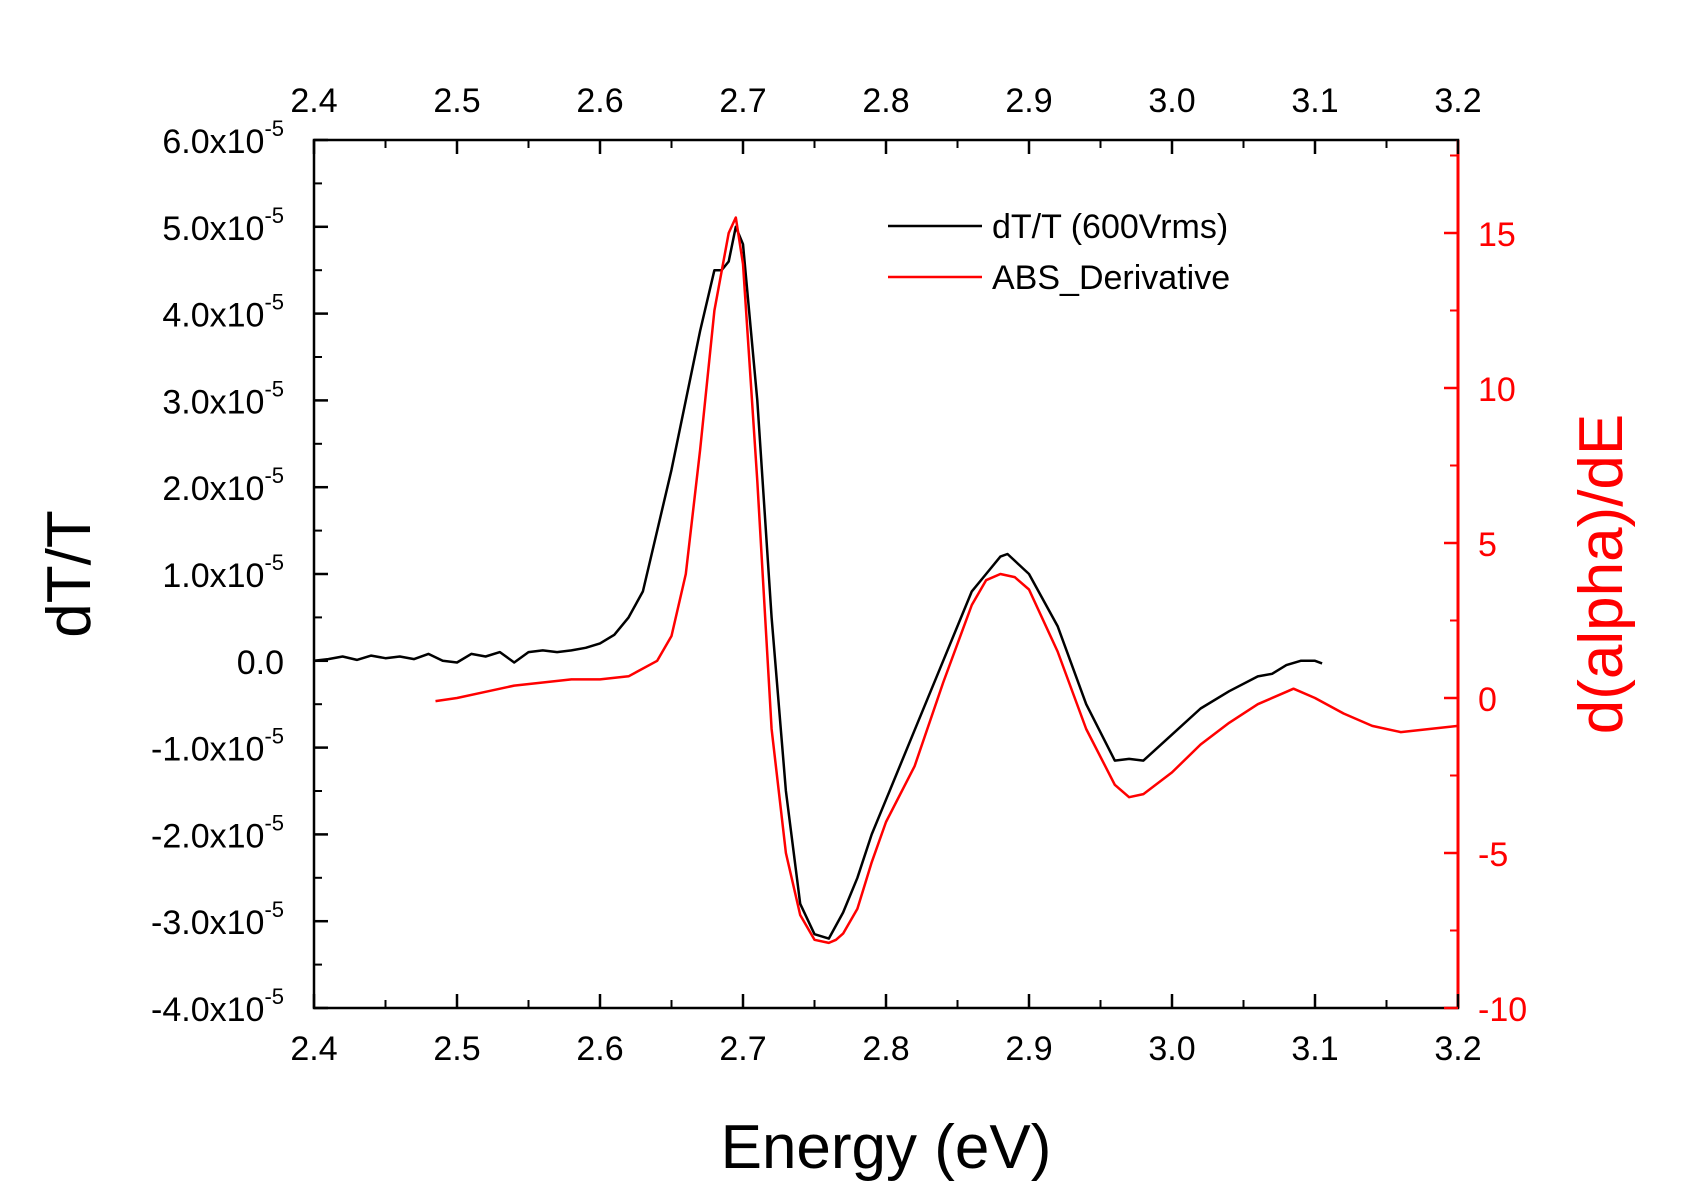 The height and width of the screenshot is (1189, 1701). What do you see at coordinates (1493, 855) in the screenshot?
I see `y-tick-label-right: -5` at bounding box center [1493, 855].